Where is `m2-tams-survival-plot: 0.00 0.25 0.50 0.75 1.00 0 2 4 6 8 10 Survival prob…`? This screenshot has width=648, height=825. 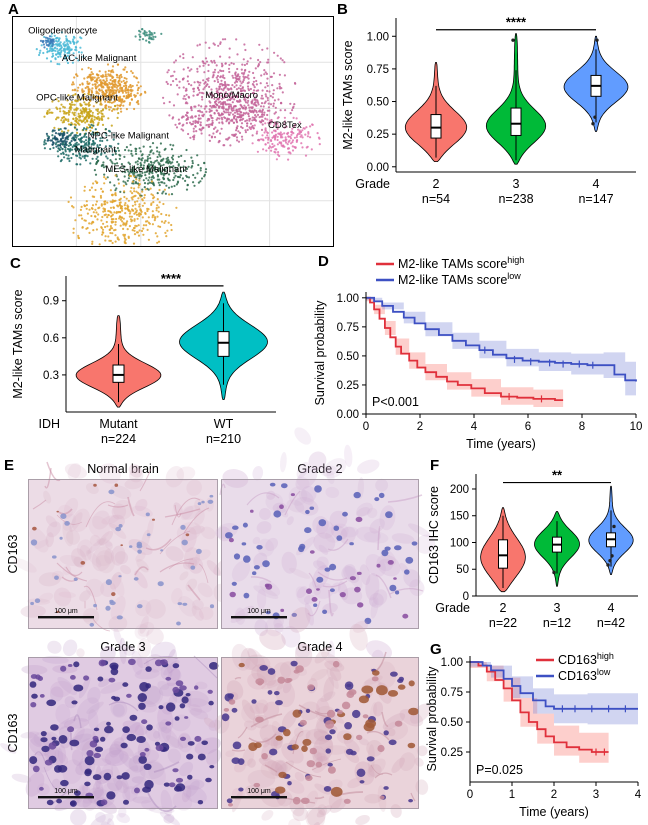
m2-tams-survival-plot: 0.00 0.25 0.50 0.75 1.00 0 2 4 6 8 10 Survival prob… is located at coordinates (478, 353).